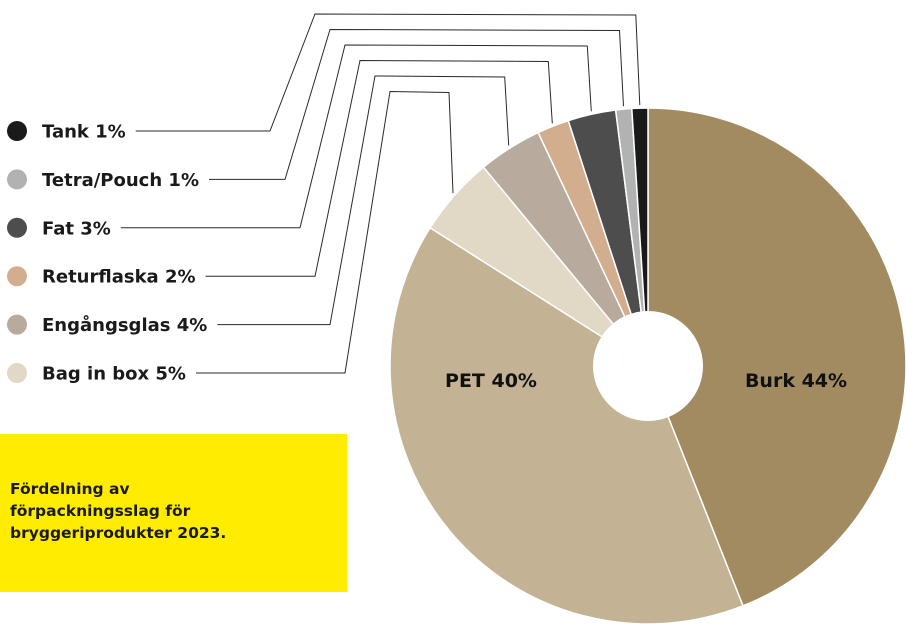 Image resolution: width=906 pixels, height=625 pixels. What do you see at coordinates (120, 180) in the screenshot?
I see `legend-label-tetra-pouch: Tetra/Pouch 1%` at bounding box center [120, 180].